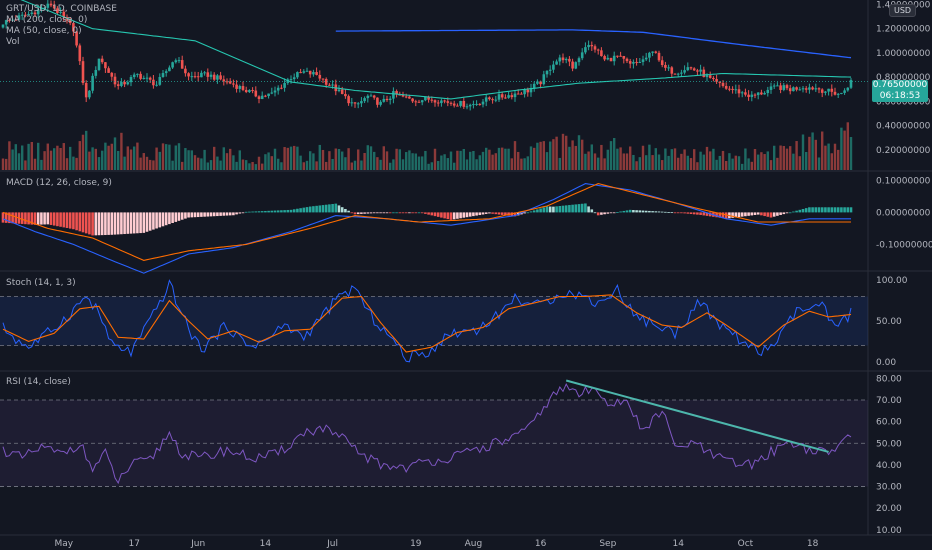 The image size is (932, 550). Describe the element at coordinates (903, 10) in the screenshot. I see `currency-badge: USD` at that location.